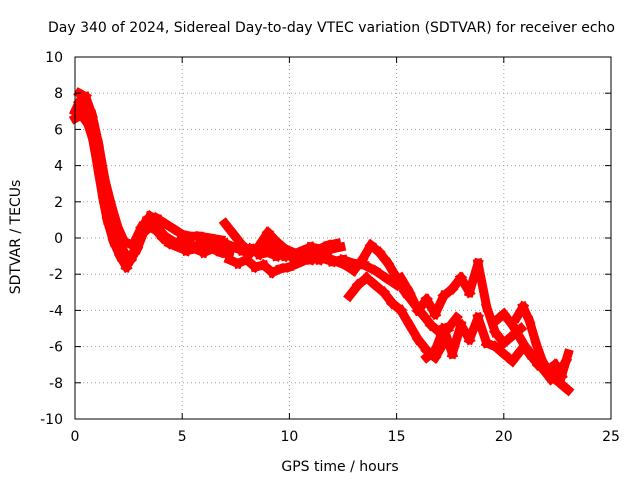 The width and height of the screenshot is (640, 480). What do you see at coordinates (397, 437) in the screenshot?
I see `x-tick-label: 15` at bounding box center [397, 437].